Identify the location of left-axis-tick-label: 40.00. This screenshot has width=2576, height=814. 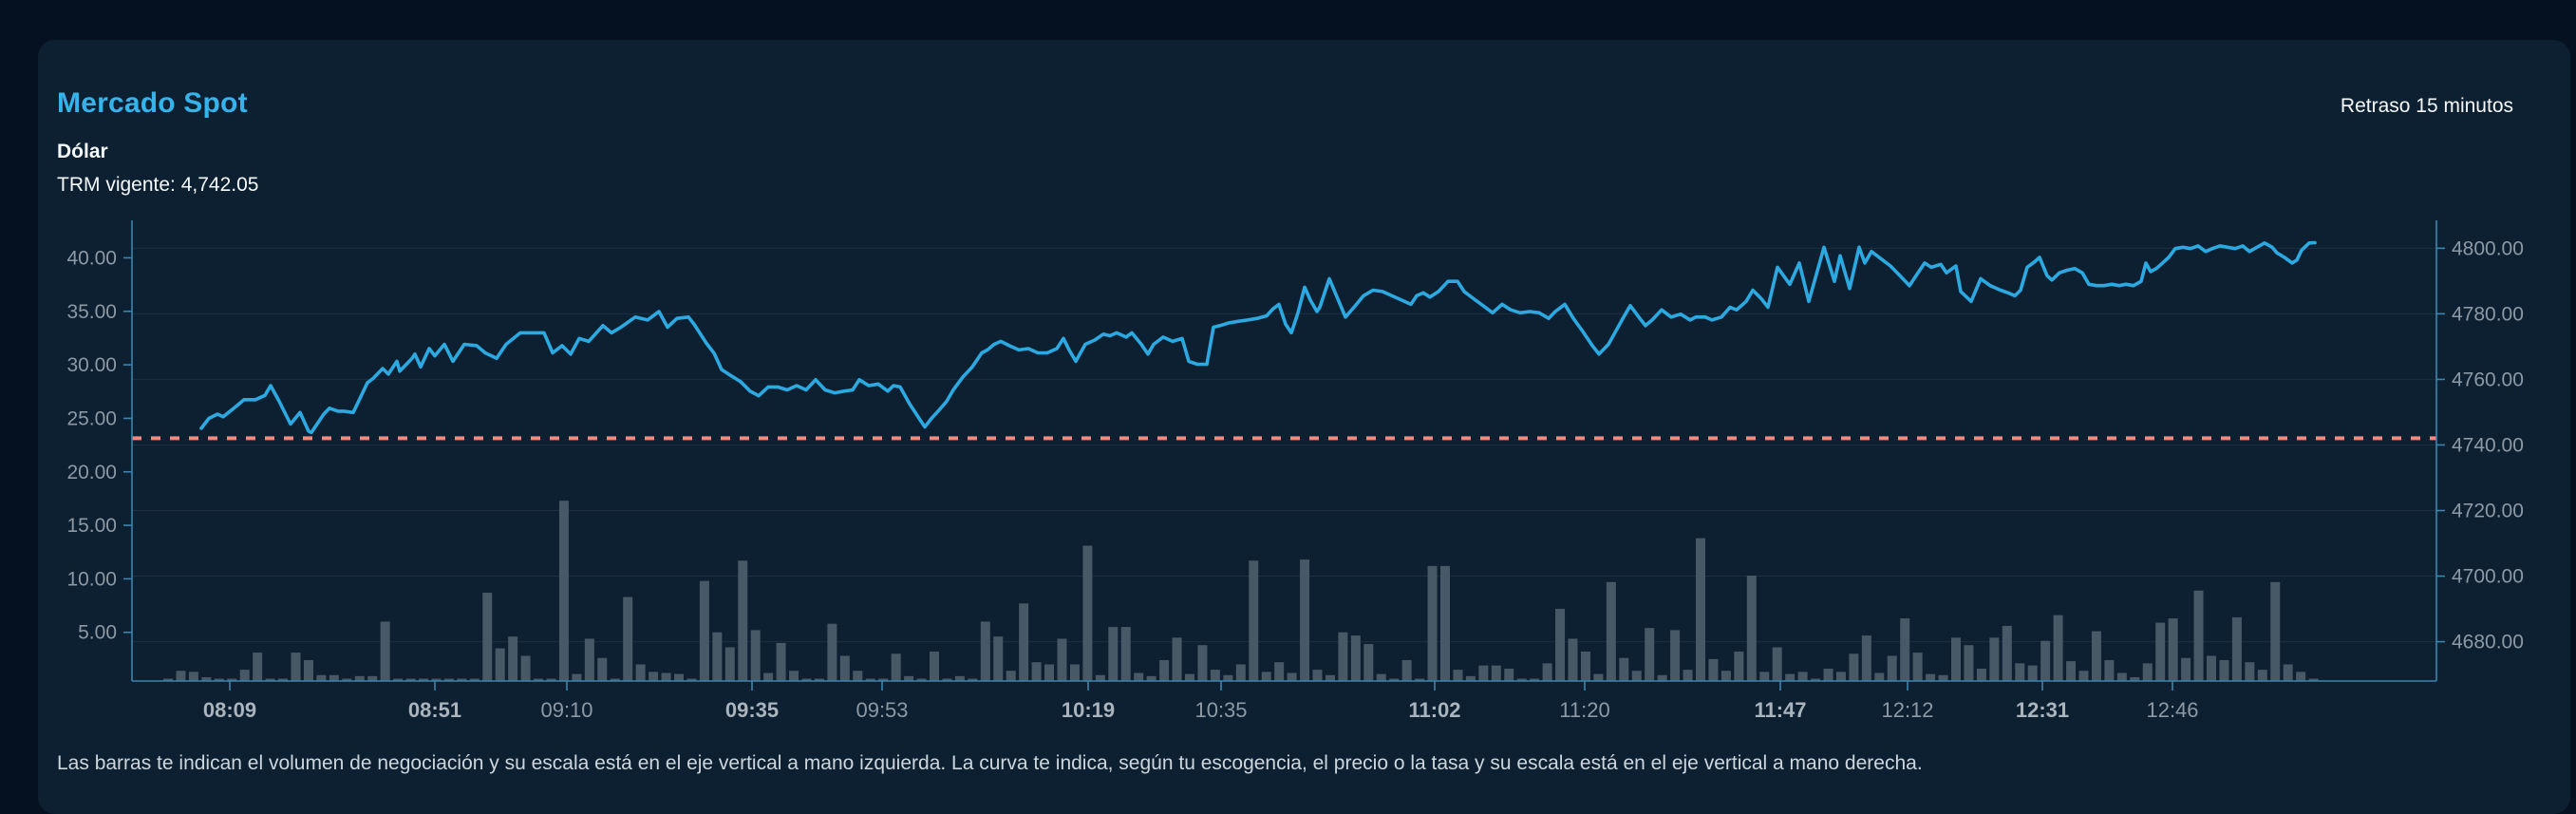
(91, 258).